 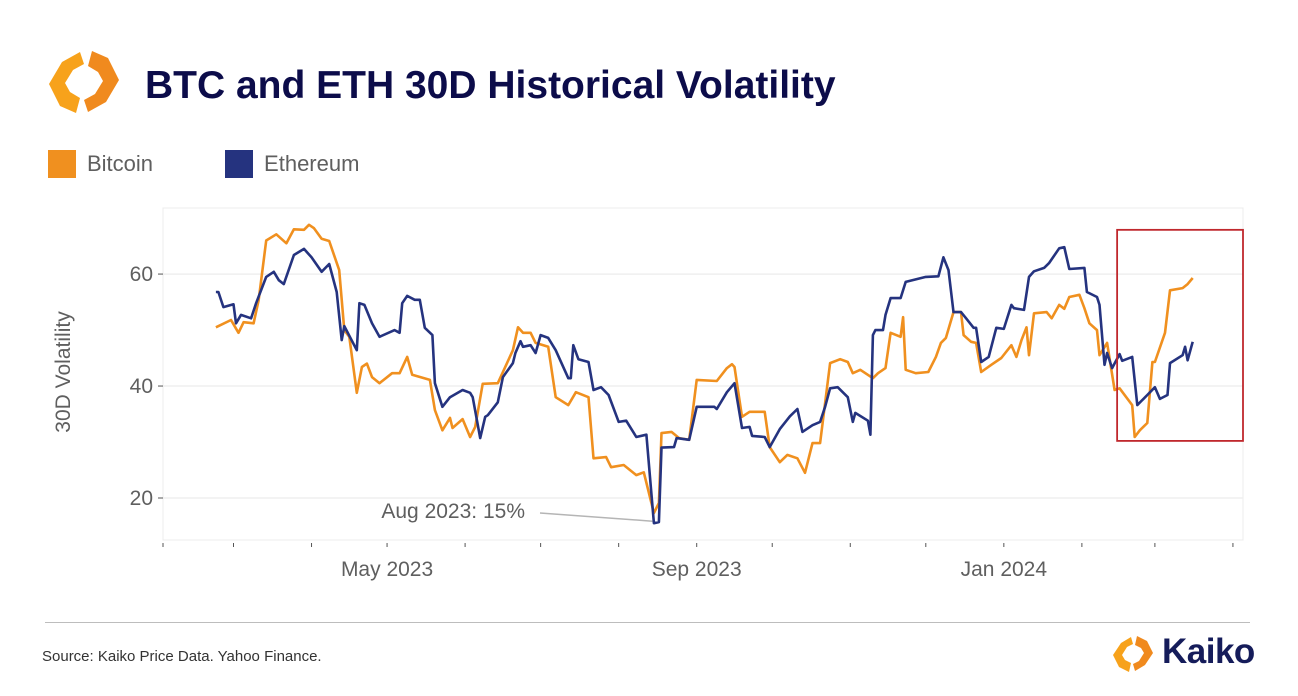 What do you see at coordinates (697, 569) in the screenshot?
I see `x-tick-label: Sep 2023` at bounding box center [697, 569].